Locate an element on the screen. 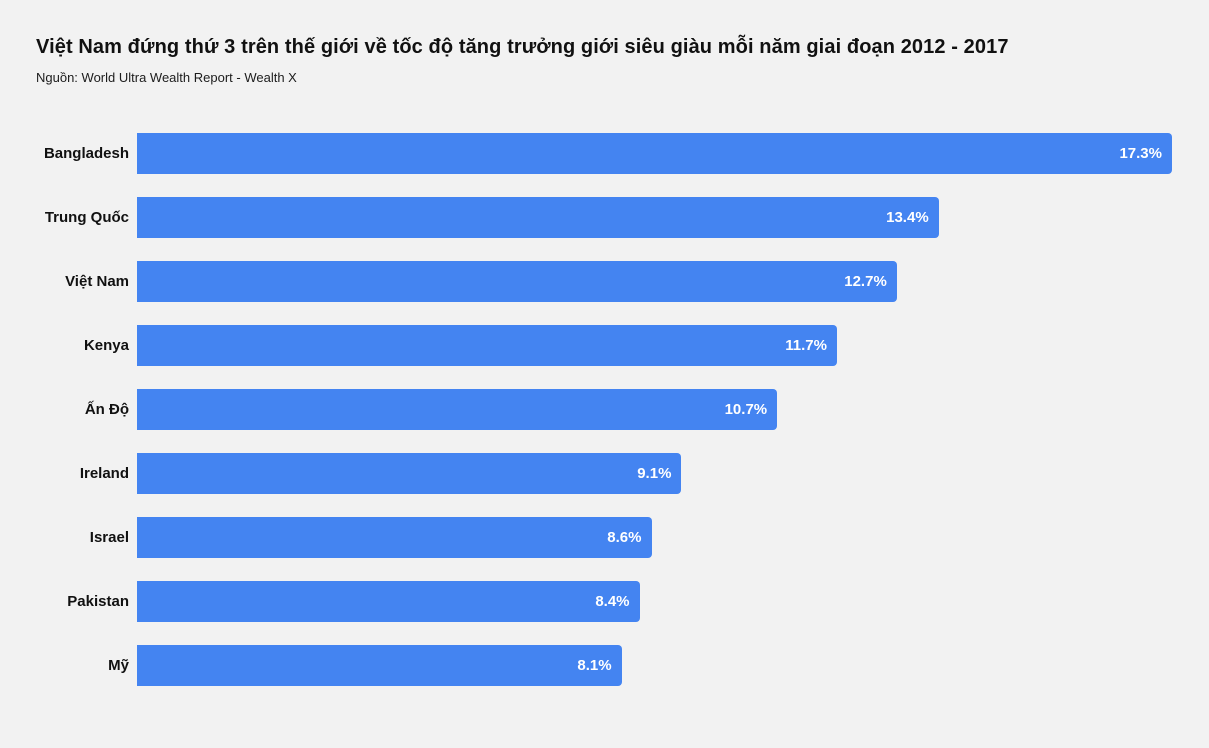 The image size is (1209, 748). bar-track: 13.4% is located at coordinates (654, 217).